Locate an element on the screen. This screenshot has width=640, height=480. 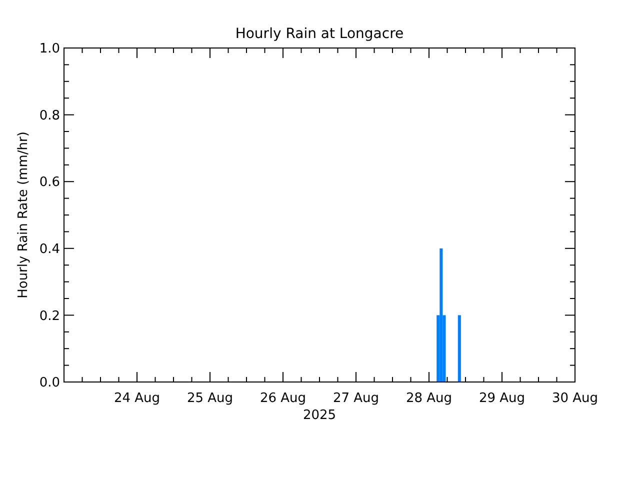
y-tick-label: 1.0 is located at coordinates (49, 49).